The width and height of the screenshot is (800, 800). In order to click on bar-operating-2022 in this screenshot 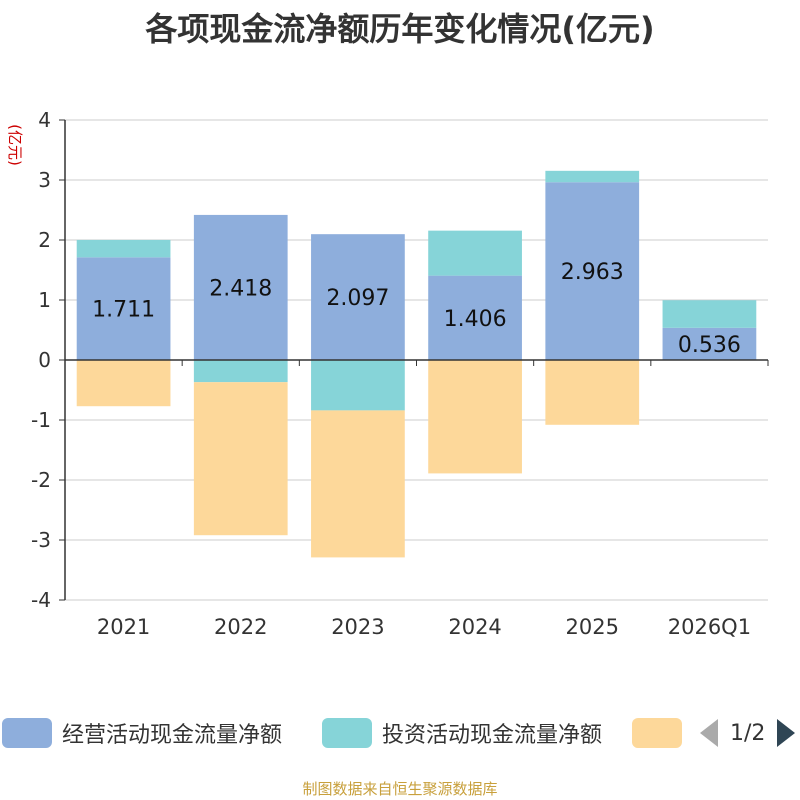, I will do `click(240, 287)`.